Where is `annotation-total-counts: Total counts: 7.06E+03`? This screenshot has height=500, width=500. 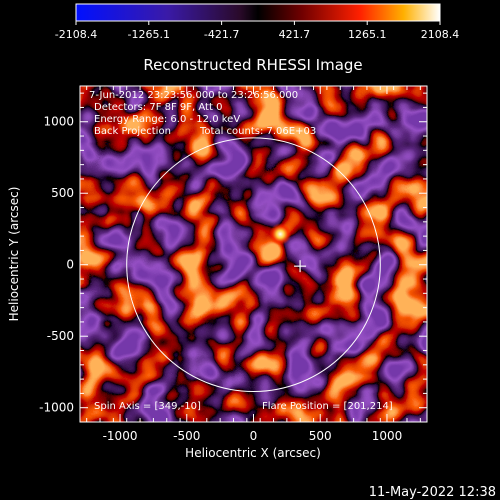 annotation-total-counts: Total counts: 7.06E+03 is located at coordinates (257, 131).